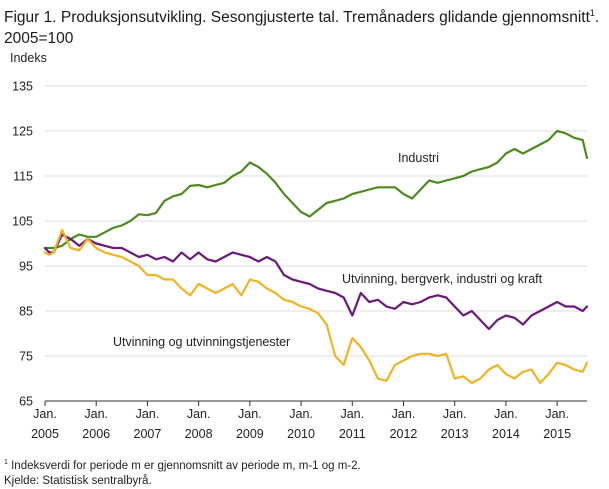 This screenshot has height=489, width=609. What do you see at coordinates (148, 434) in the screenshot?
I see `x-tick-year: 2007` at bounding box center [148, 434].